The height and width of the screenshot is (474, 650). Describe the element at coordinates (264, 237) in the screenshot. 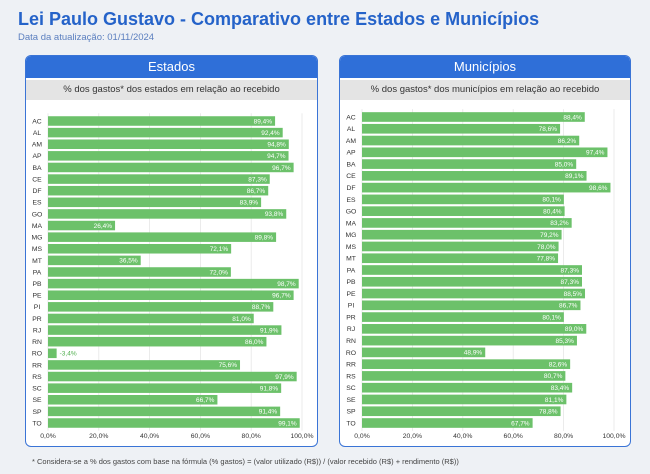

I see `data-label: 89,8%` at that location.